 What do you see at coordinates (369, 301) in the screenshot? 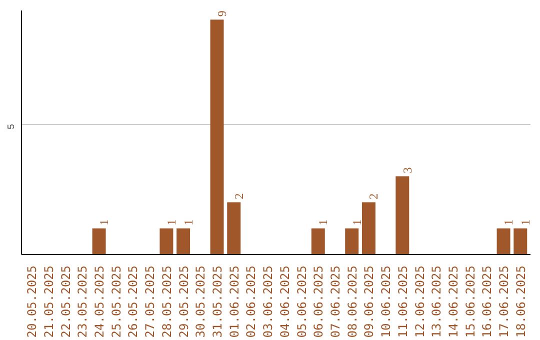
I see `x-tick-label: 09.06.2025` at bounding box center [369, 301].